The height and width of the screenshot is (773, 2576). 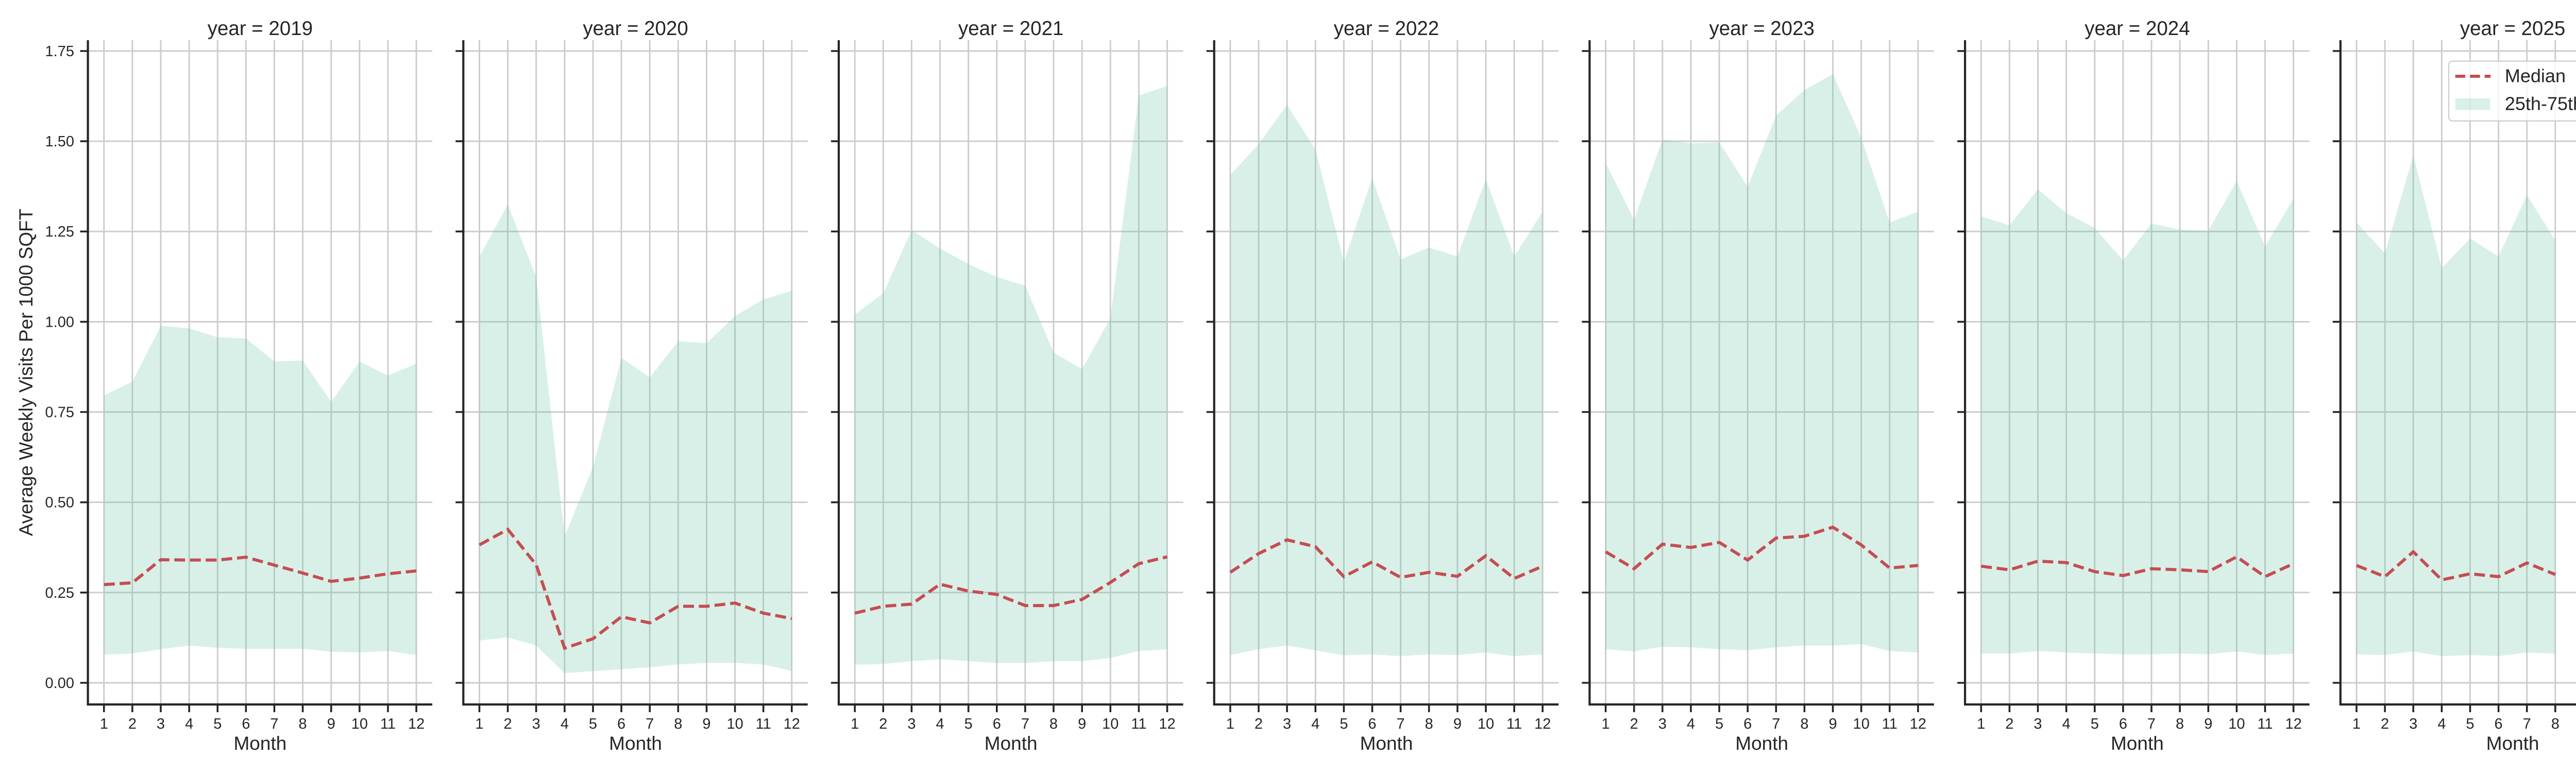 What do you see at coordinates (1761, 29) in the screenshot?
I see `svg-text: year = 2023` at bounding box center [1761, 29].